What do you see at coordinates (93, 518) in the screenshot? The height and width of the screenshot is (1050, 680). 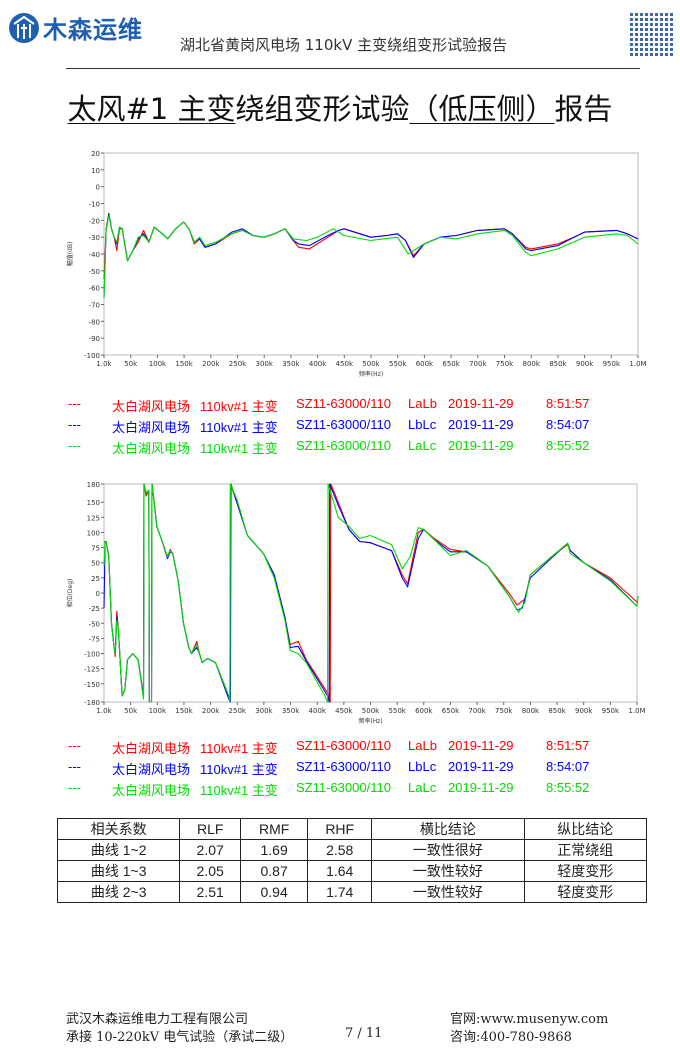 I see `y-tick-label: 125` at bounding box center [93, 518].